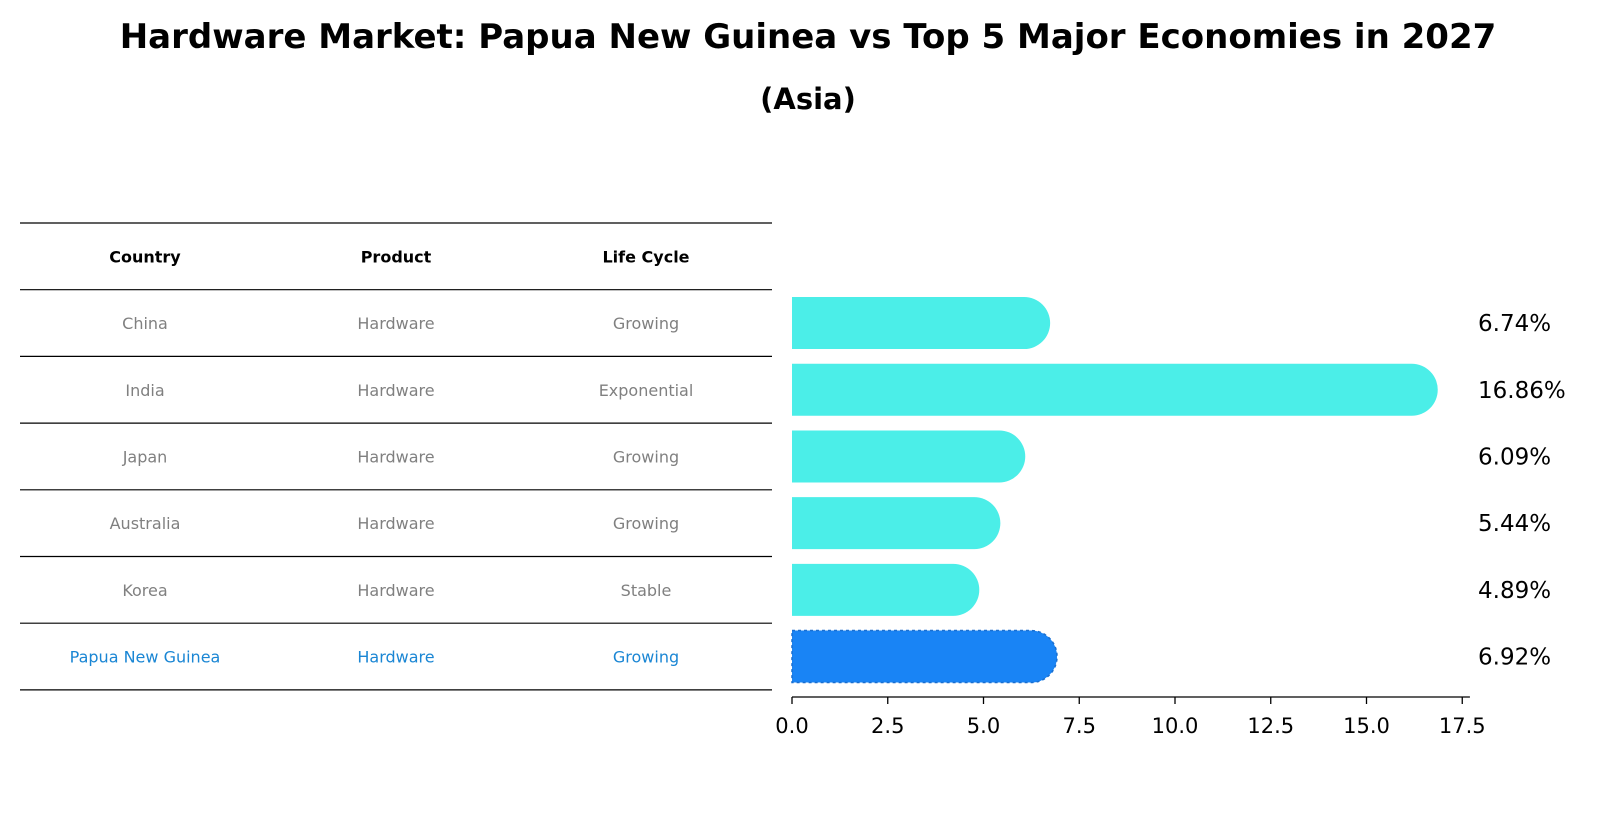 The image size is (1614, 823). What do you see at coordinates (145, 256) in the screenshot?
I see `table-header: Country` at bounding box center [145, 256].